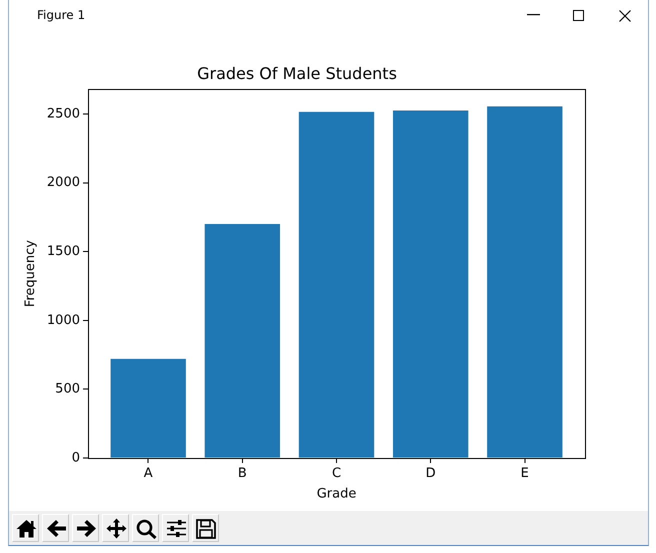 This screenshot has width=656, height=553. Describe the element at coordinates (63, 182) in the screenshot. I see `y-tick-label: 2000` at that location.